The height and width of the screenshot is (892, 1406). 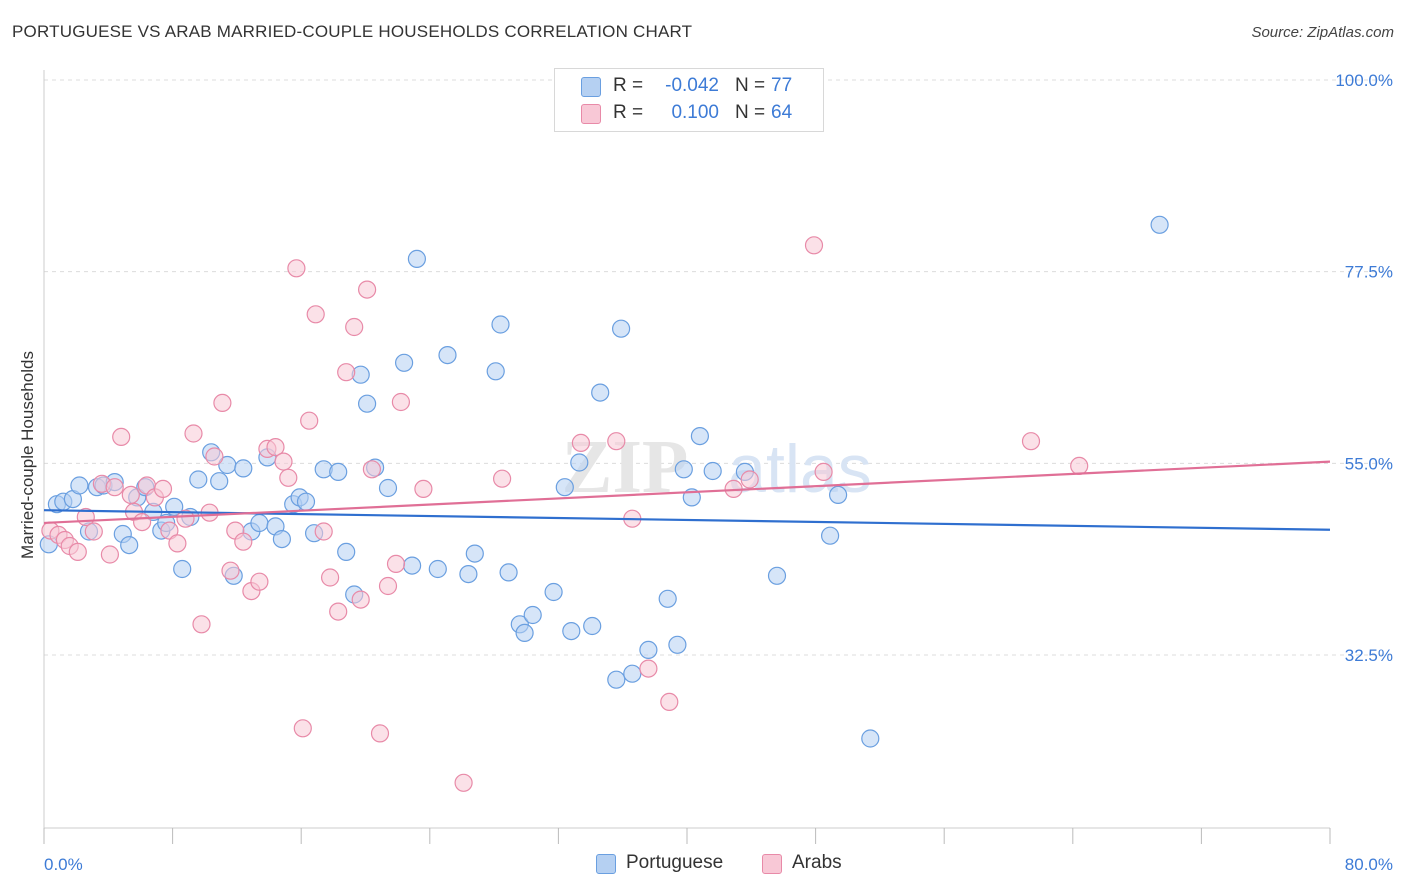 What do you see at coordinates (782, 112) in the screenshot?
I see `legend-n-value: 64` at bounding box center [782, 112].